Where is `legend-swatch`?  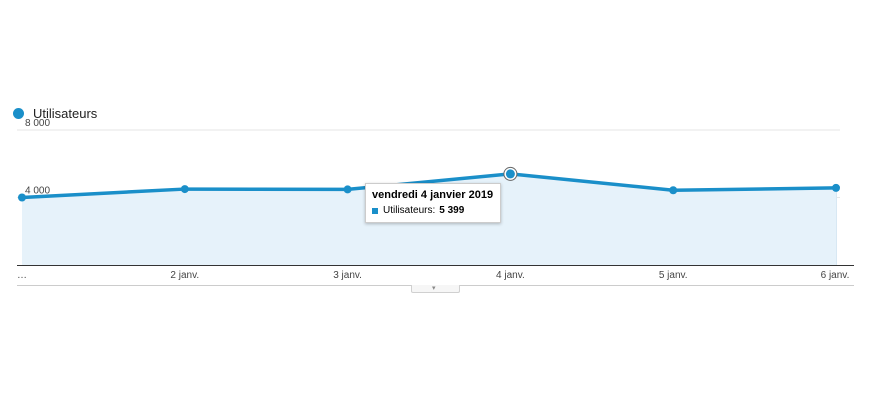
legend-swatch is located at coordinates (18, 113).